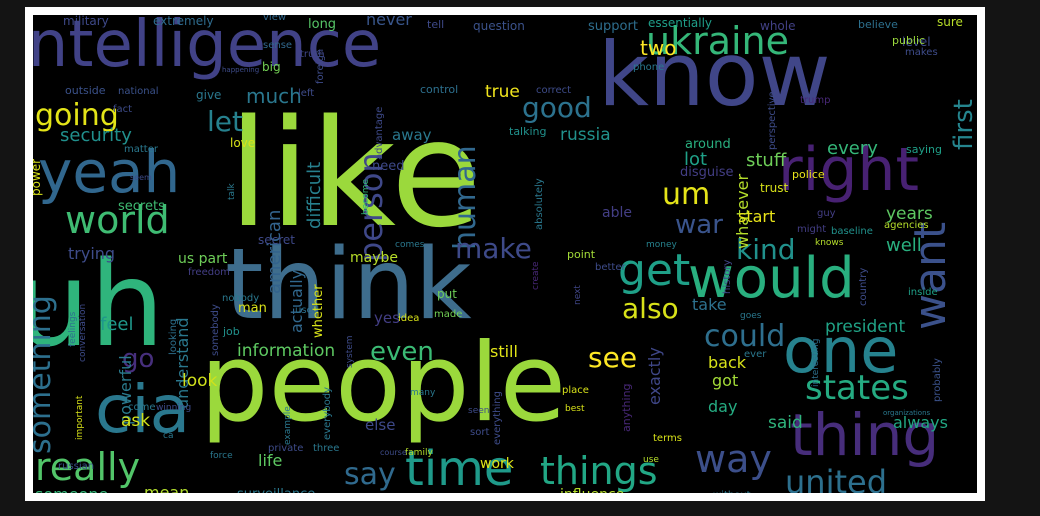 This screenshot has width=1040, height=516. Describe the element at coordinates (950, 22) in the screenshot. I see `word-sure: sure` at that location.